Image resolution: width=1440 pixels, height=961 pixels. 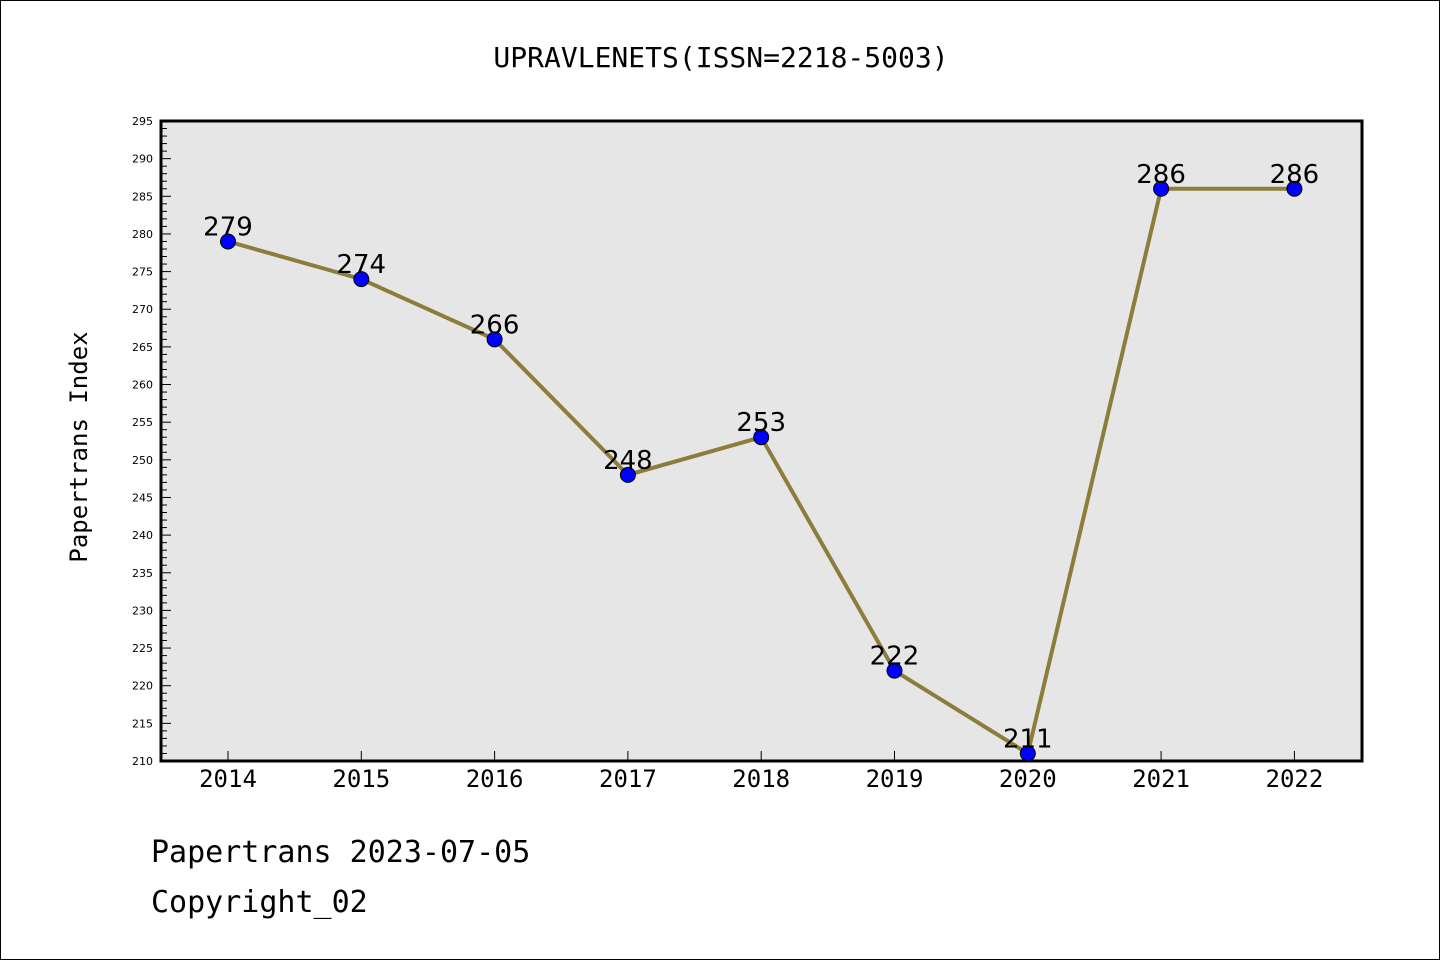 What do you see at coordinates (142, 309) in the screenshot?
I see `y-tick-label: 270` at bounding box center [142, 309].